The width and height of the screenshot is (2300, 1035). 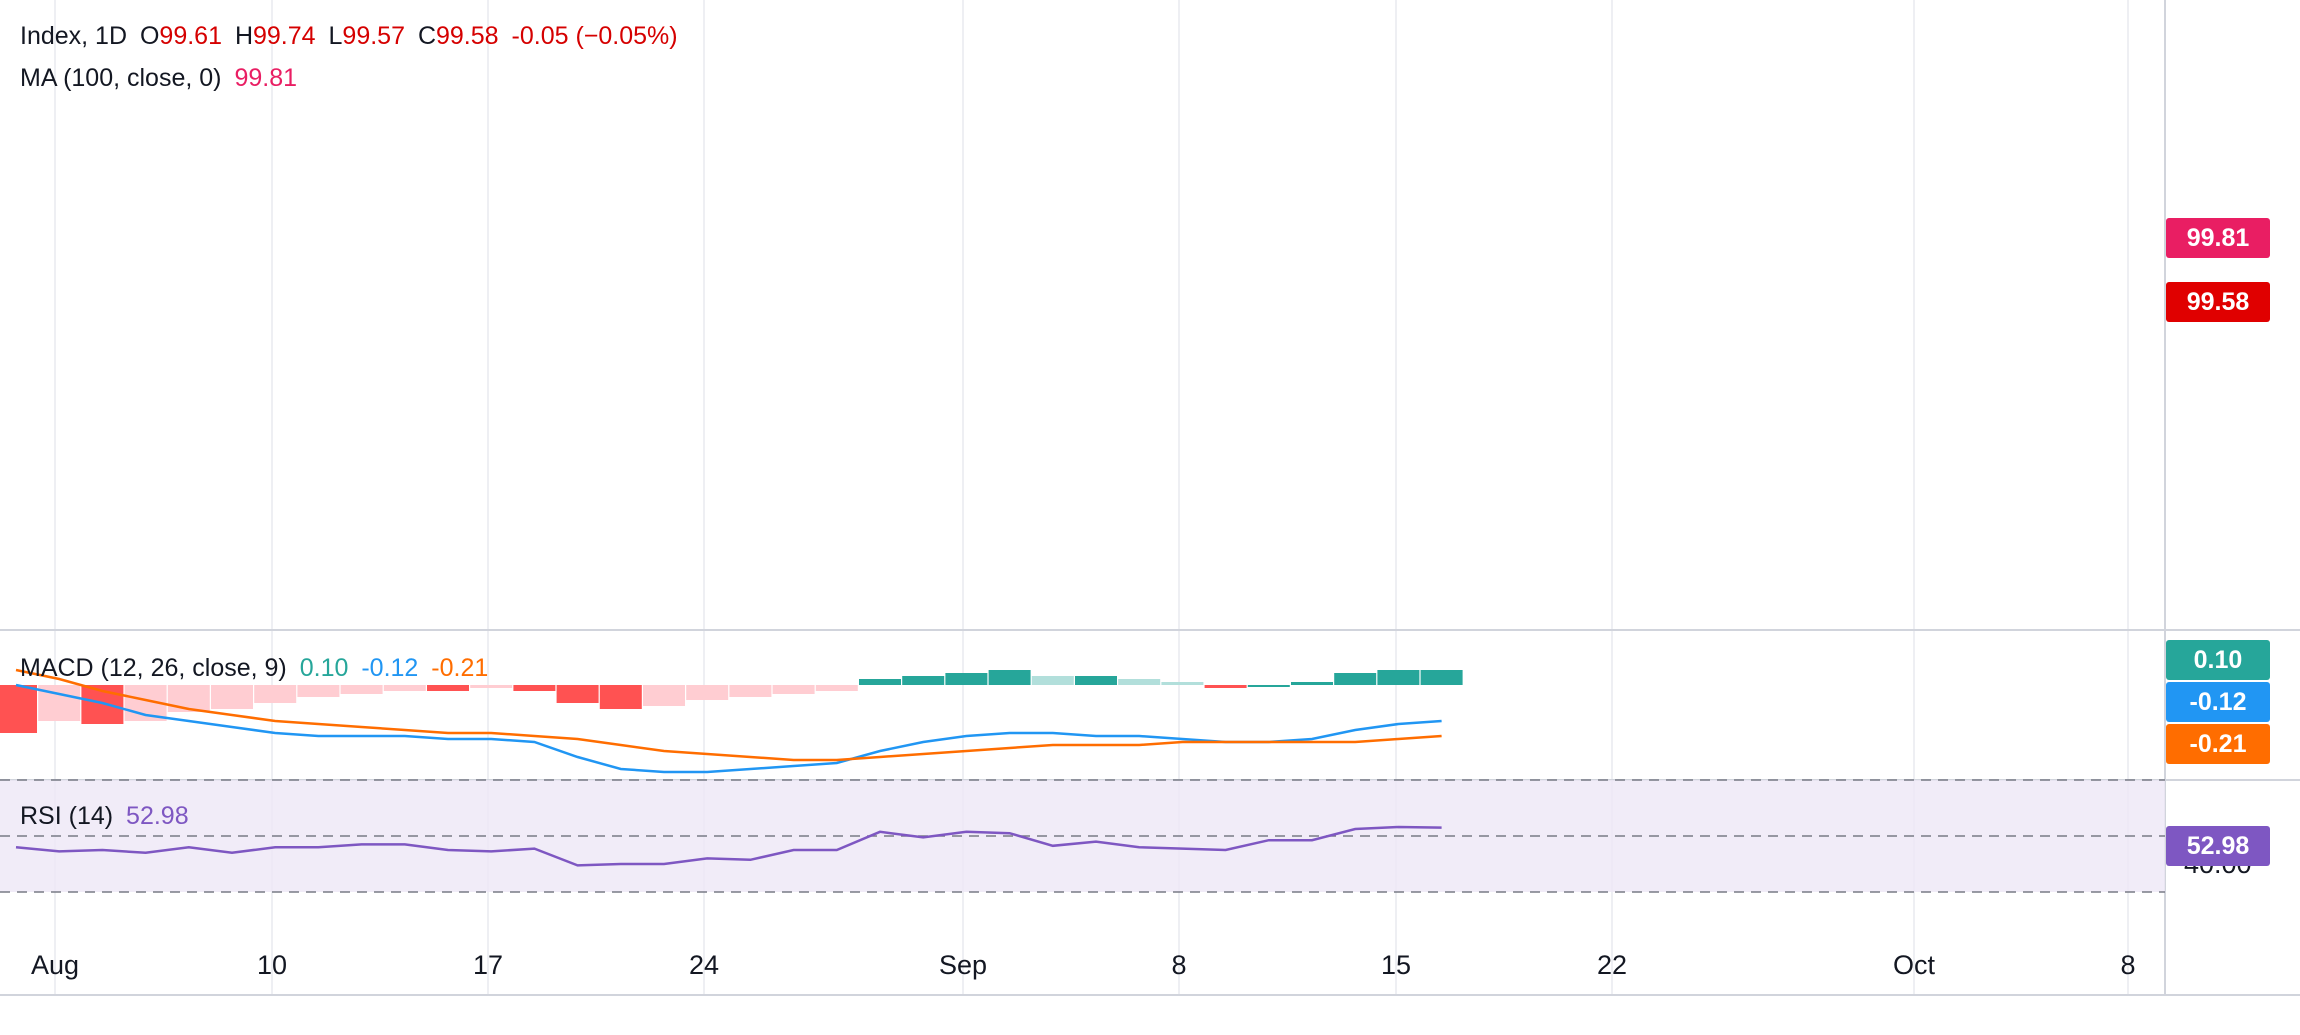 I want to click on x-axis-label: 24, so click(x=704, y=965).